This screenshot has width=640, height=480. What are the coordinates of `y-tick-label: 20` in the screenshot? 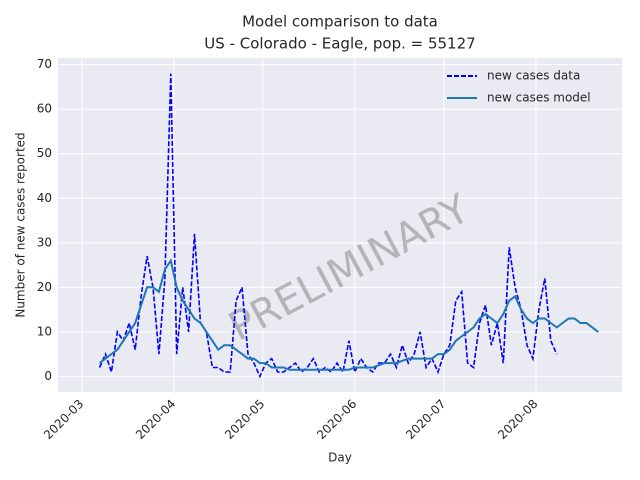 It's located at (44, 287).